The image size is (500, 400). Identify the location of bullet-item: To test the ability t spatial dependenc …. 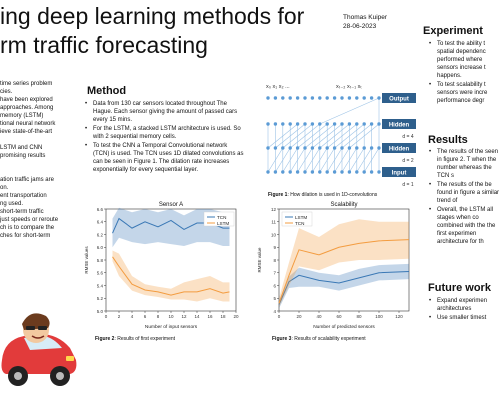
(464, 60).